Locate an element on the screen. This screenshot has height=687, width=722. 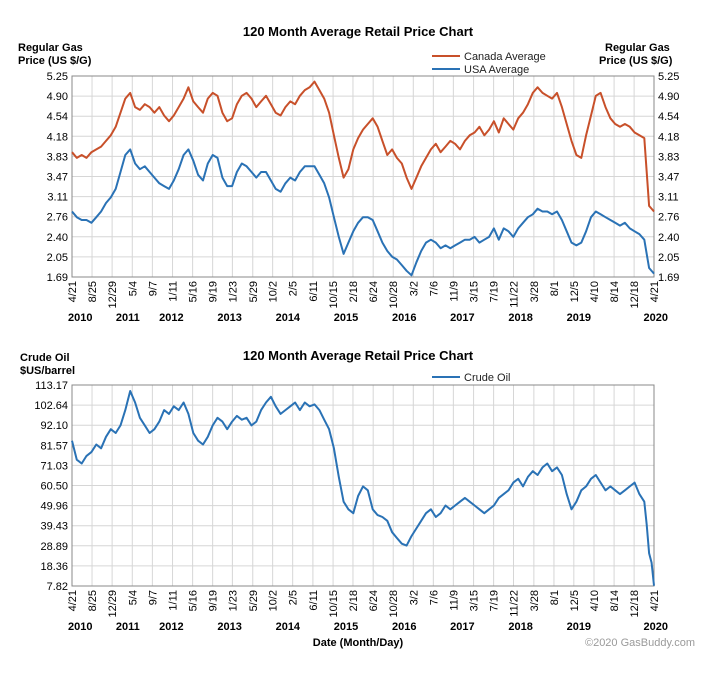
oil-xtick-label: 5/4 is located at coordinates (133, 597).